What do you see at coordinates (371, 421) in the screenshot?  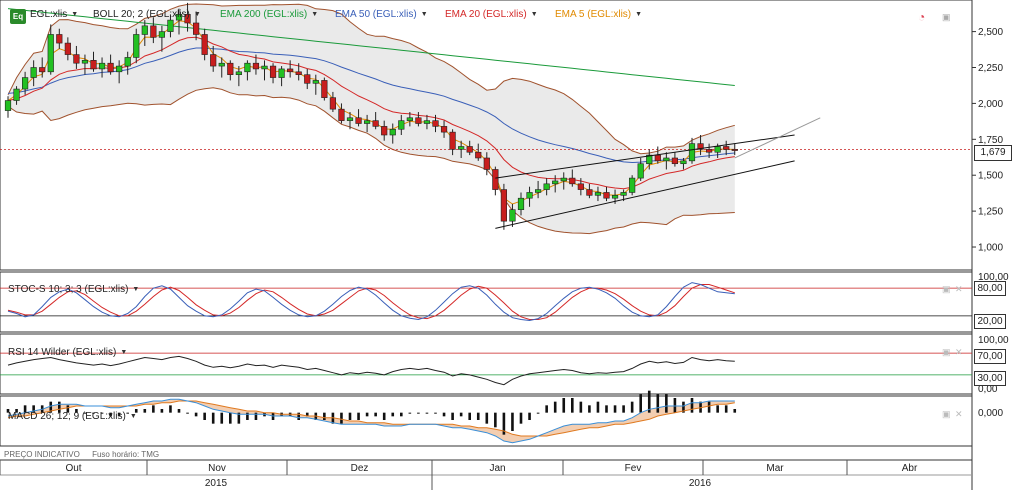 I see `macd-area-fill` at bounding box center [371, 421].